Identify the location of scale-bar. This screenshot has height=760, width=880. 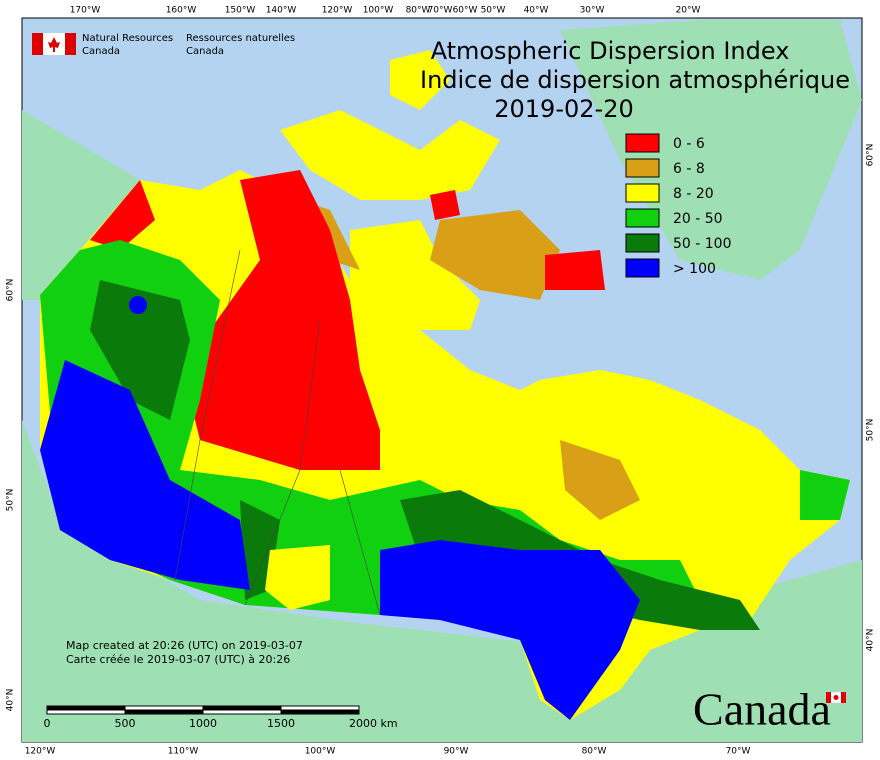
(203, 710).